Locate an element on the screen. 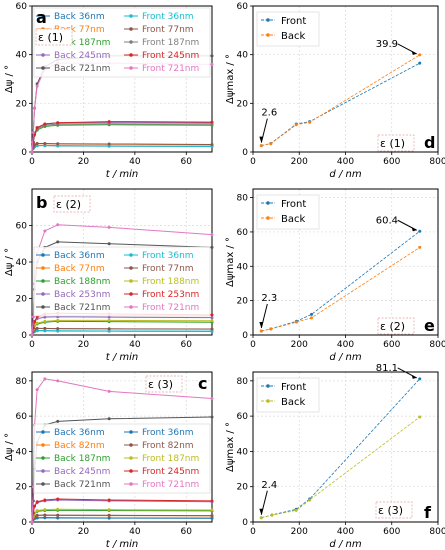 This screenshot has width=445, height=550. plot-frame is located at coordinates (122, 79).